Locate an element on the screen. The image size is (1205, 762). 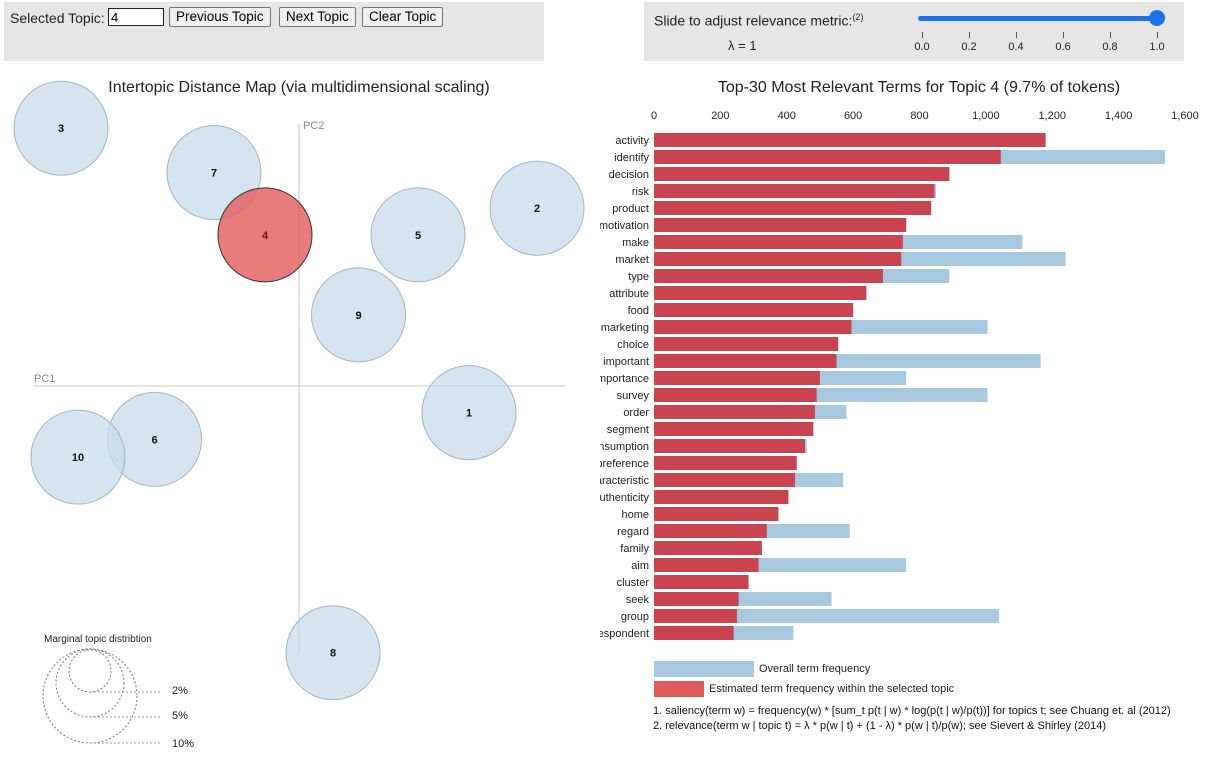
bar-estimated-authenticity is located at coordinates (721, 497).